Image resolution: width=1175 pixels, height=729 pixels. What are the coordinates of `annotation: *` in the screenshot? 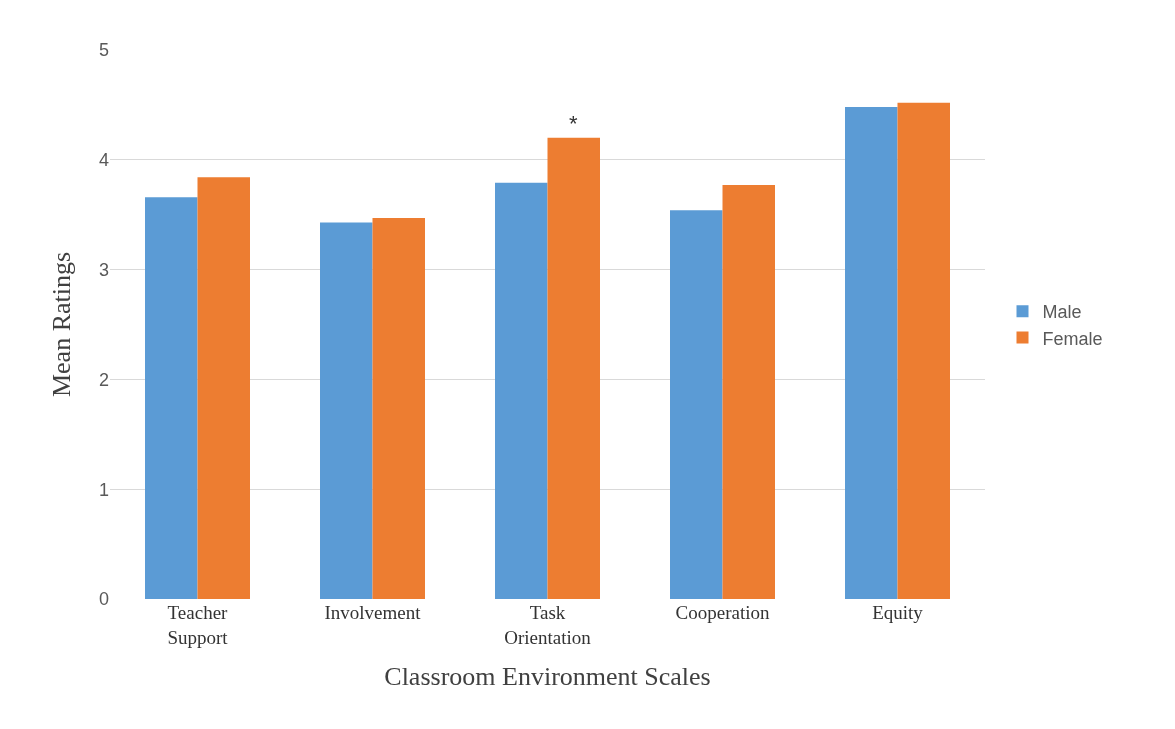 It's located at (573, 123).